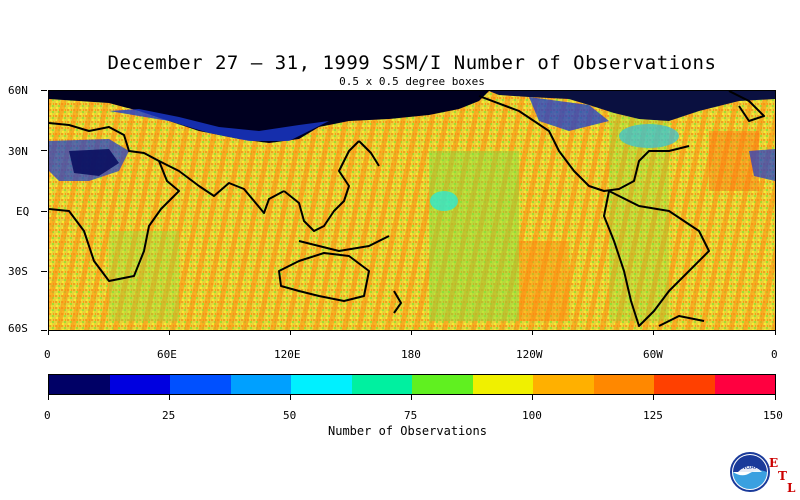 This screenshot has width=800, height=500. I want to click on noaa-logo: NOAA, so click(750, 472).